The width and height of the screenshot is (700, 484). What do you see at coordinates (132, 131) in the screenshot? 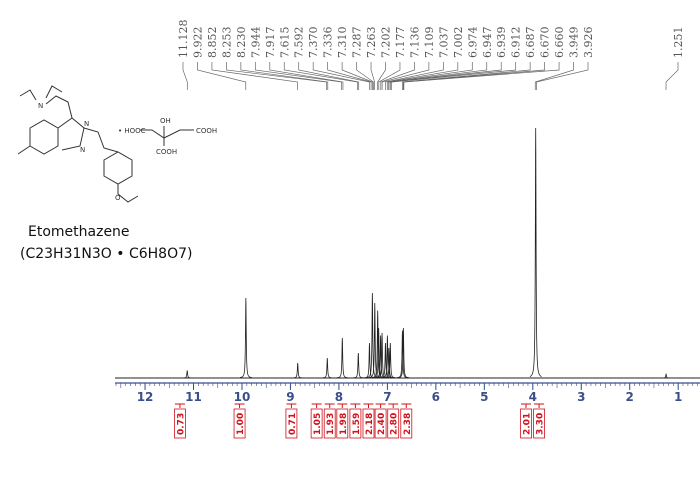
I see `structure-label: • HOOC` at bounding box center [132, 131].